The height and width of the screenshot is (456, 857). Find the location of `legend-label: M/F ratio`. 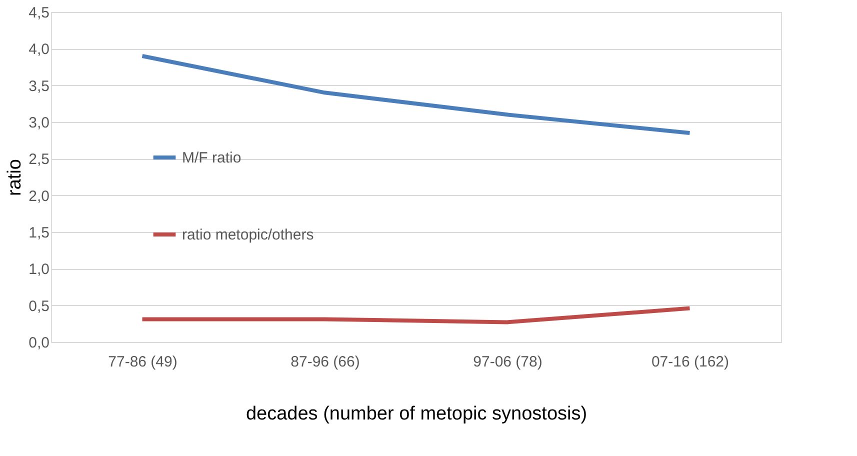

legend-label: M/F ratio is located at coordinates (212, 158).